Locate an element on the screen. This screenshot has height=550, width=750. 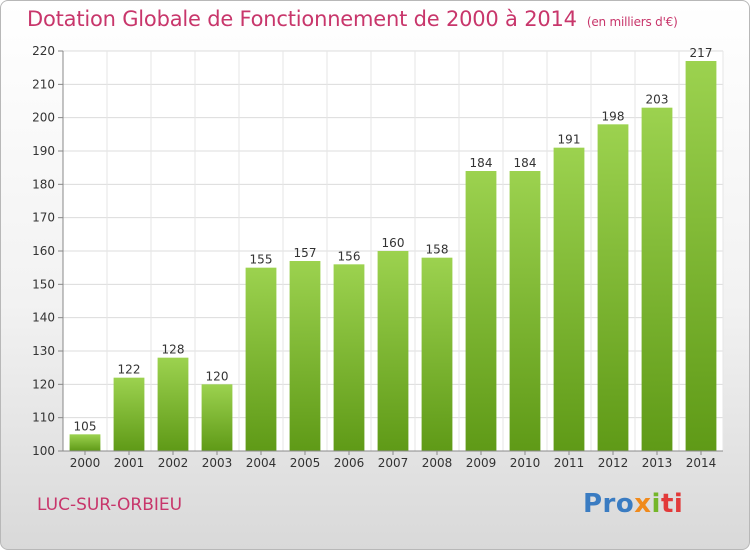
y-tick-label: 130 is located at coordinates (43, 351).